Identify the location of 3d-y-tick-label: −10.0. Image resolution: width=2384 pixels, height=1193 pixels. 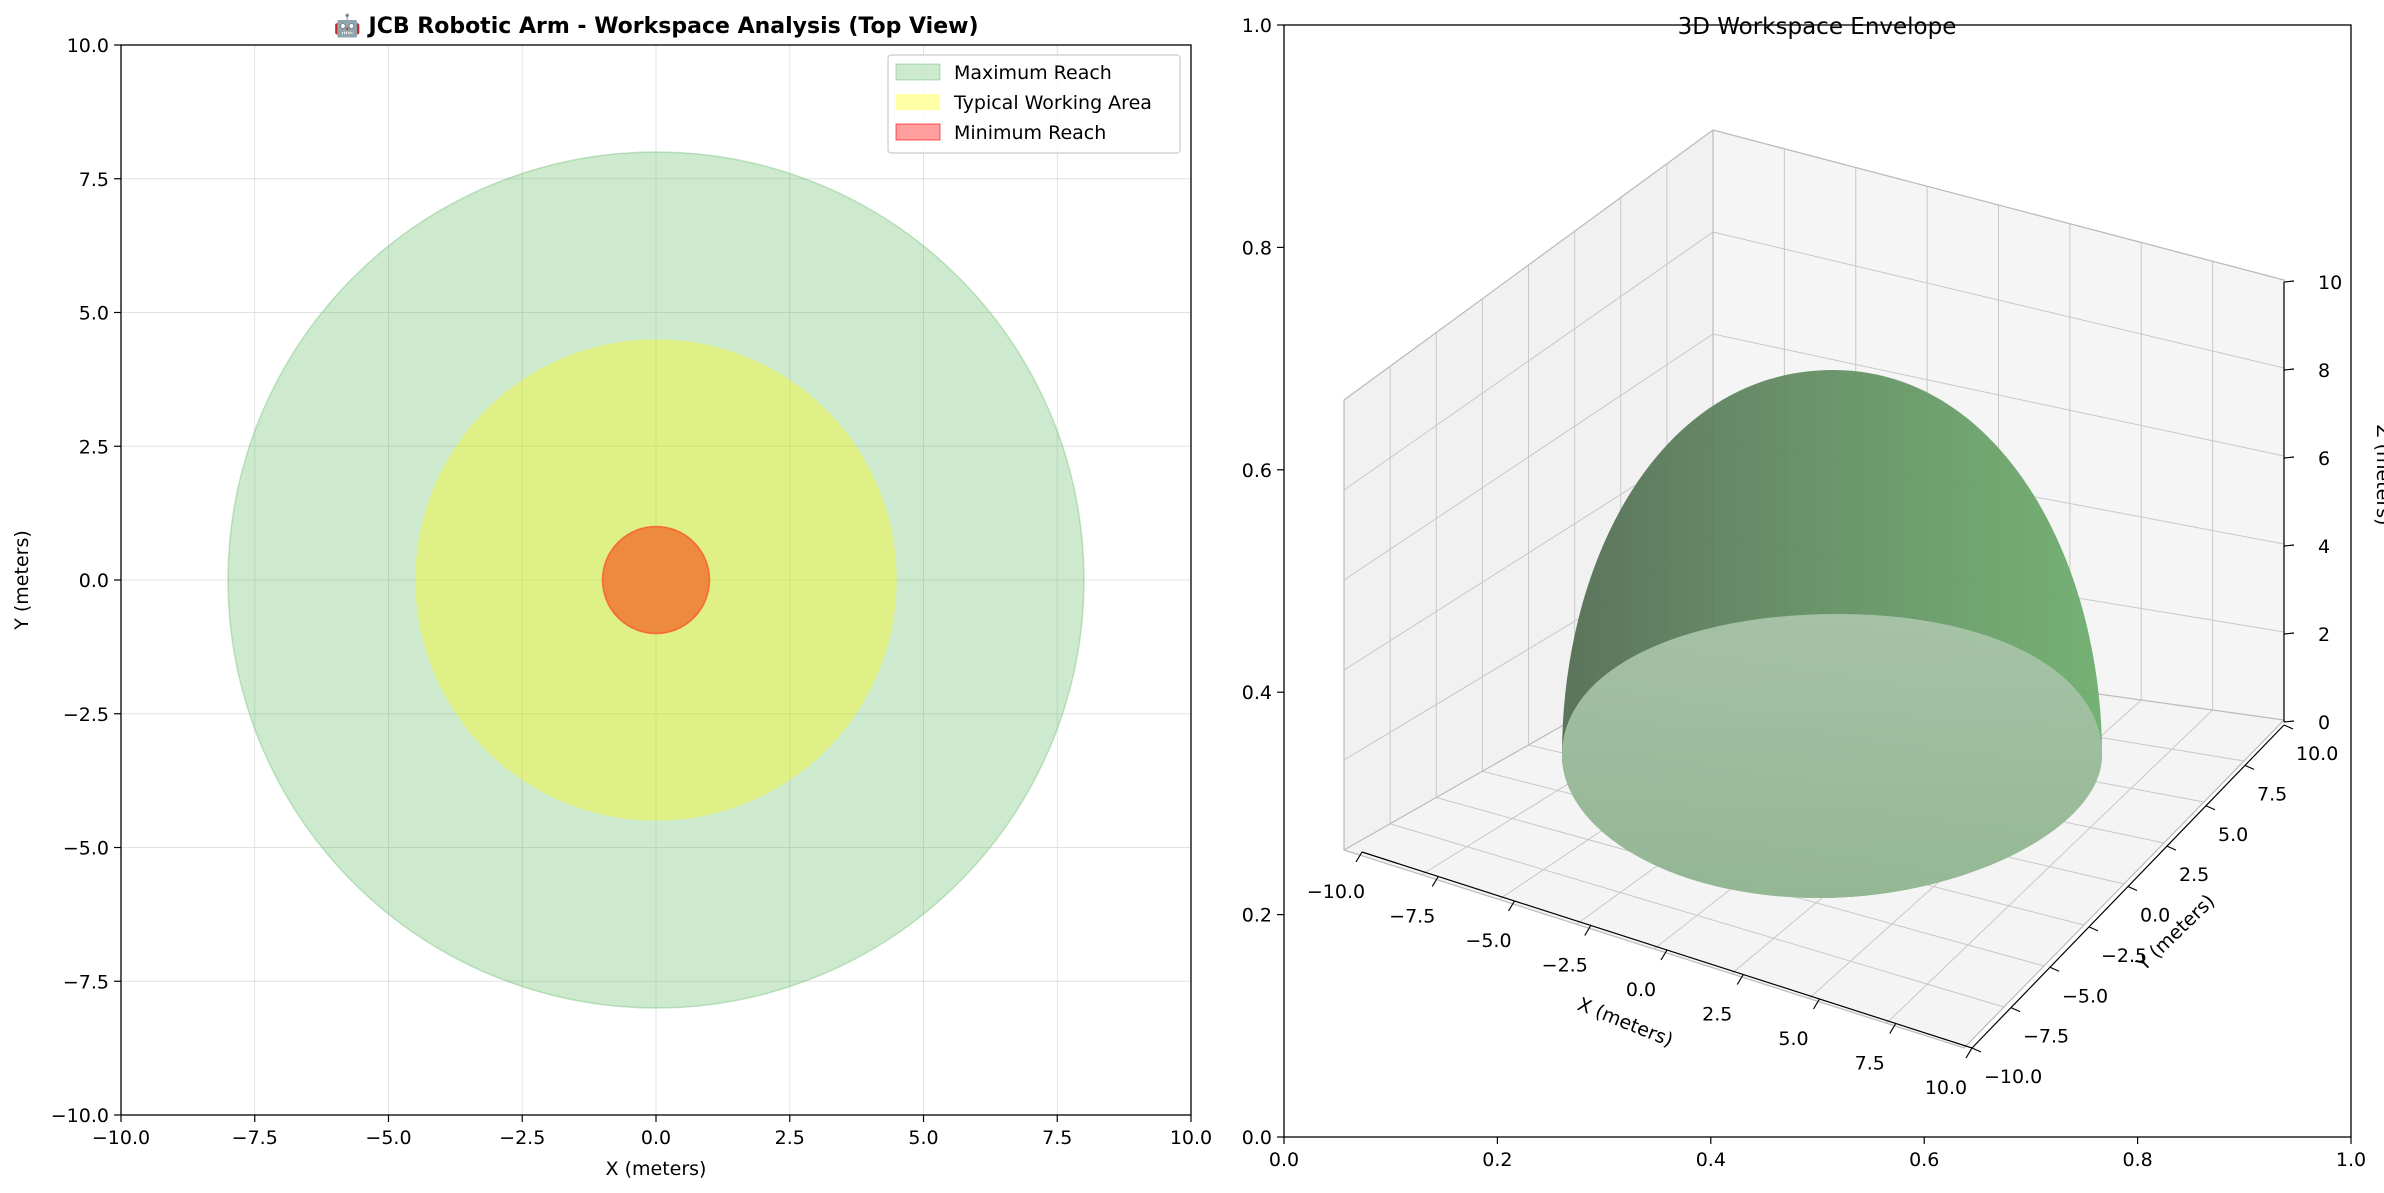
(2013, 1077).